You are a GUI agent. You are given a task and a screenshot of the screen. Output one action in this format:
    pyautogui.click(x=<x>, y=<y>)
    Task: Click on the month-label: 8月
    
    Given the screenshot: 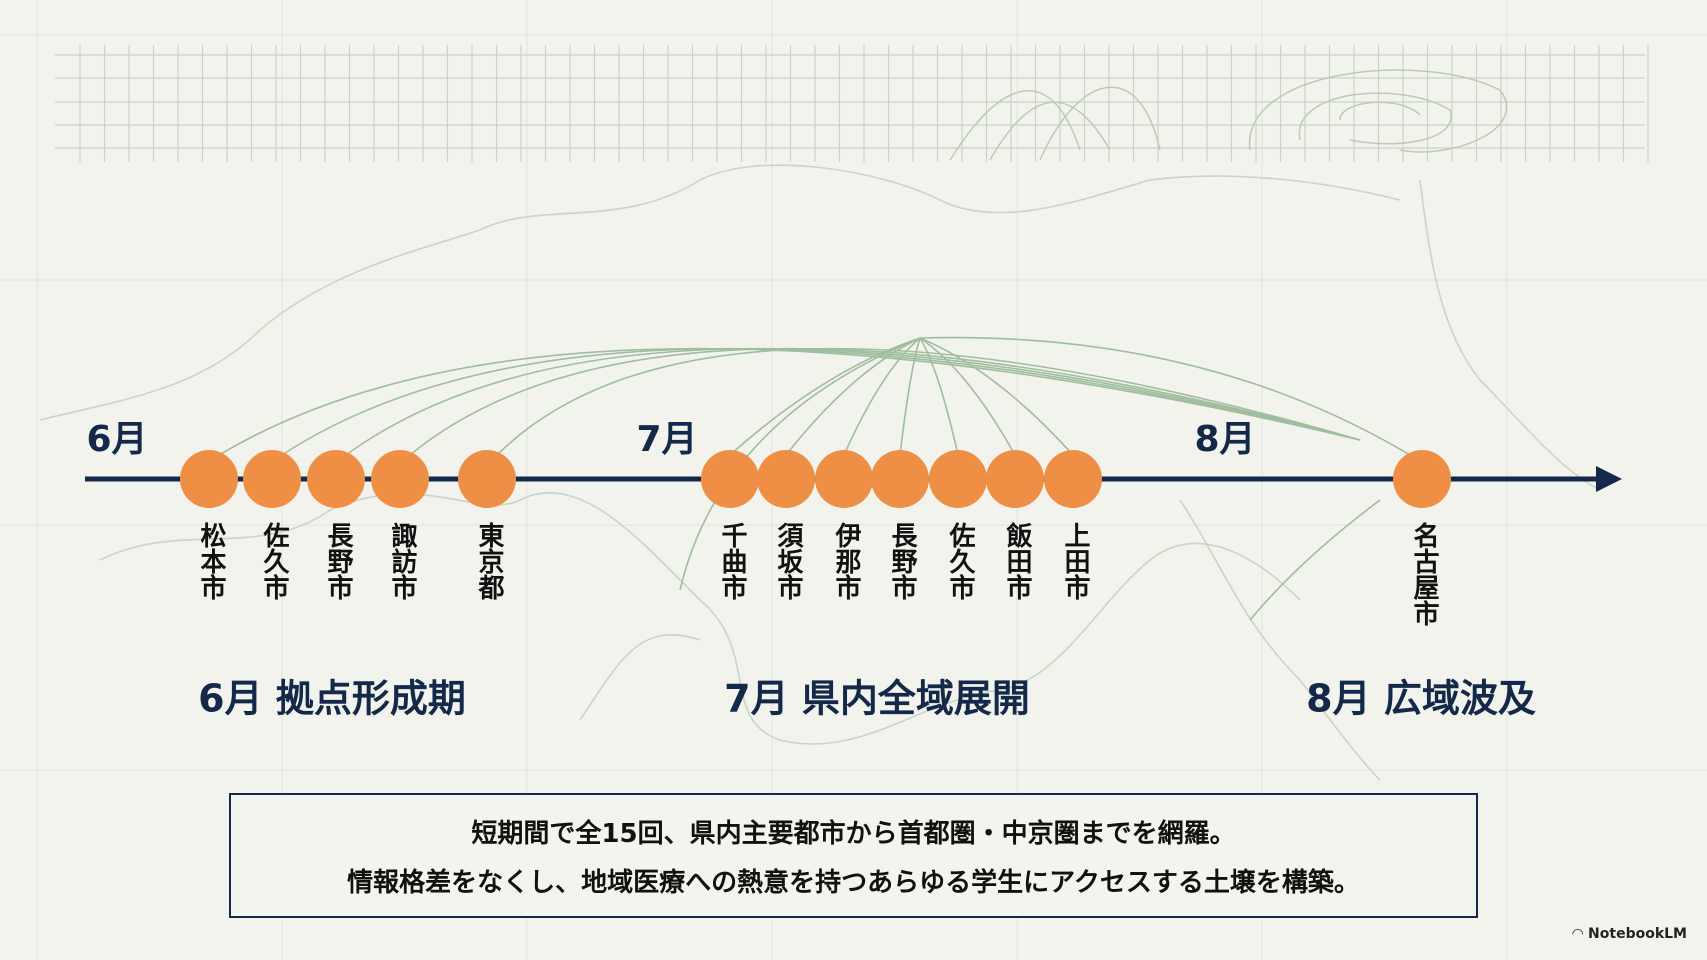 What is the action you would take?
    pyautogui.click(x=1225, y=439)
    